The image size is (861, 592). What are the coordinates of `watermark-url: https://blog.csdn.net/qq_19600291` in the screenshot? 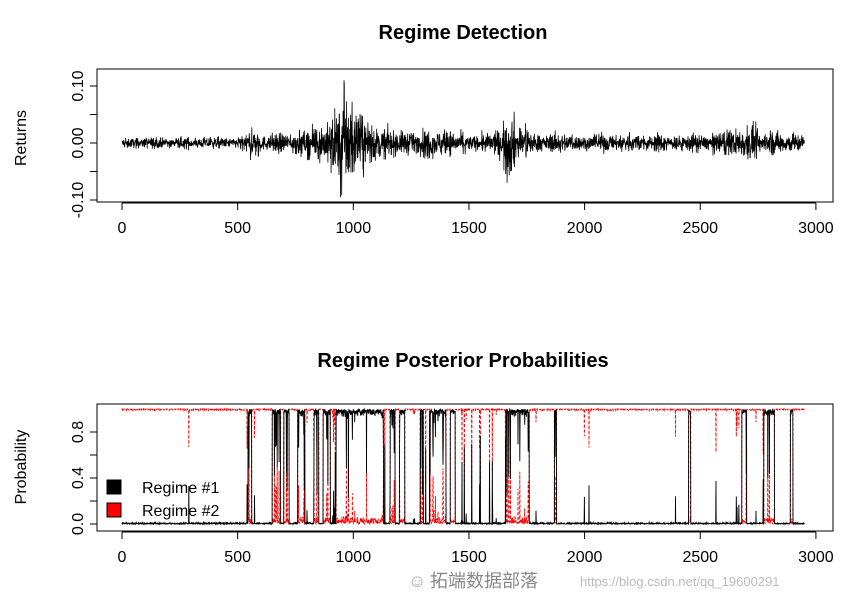 It's located at (680, 581).